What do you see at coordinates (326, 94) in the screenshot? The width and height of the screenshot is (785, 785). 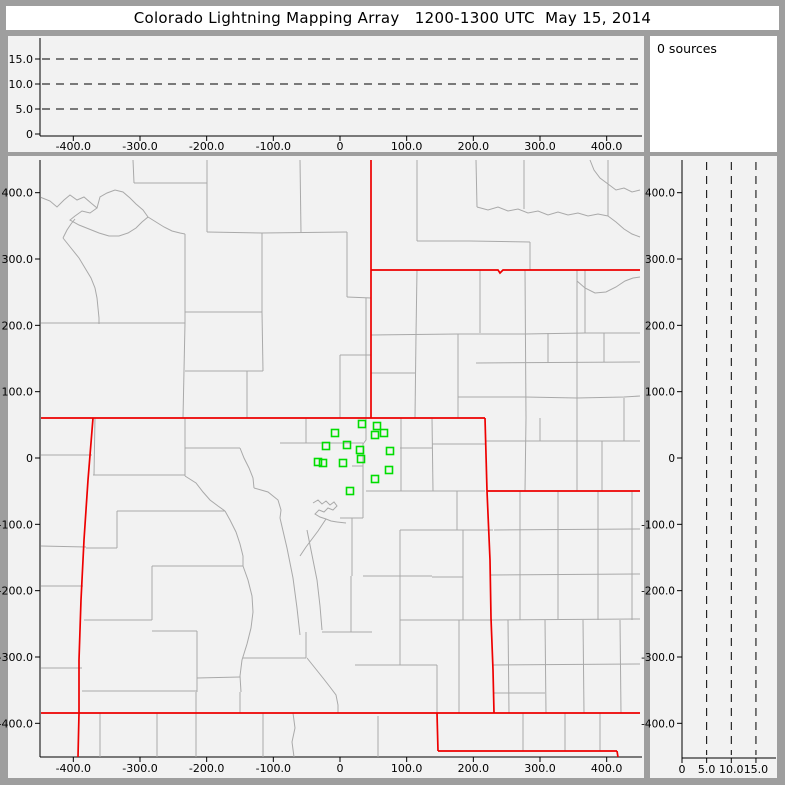 I see `altitude-ew-panel` at bounding box center [326, 94].